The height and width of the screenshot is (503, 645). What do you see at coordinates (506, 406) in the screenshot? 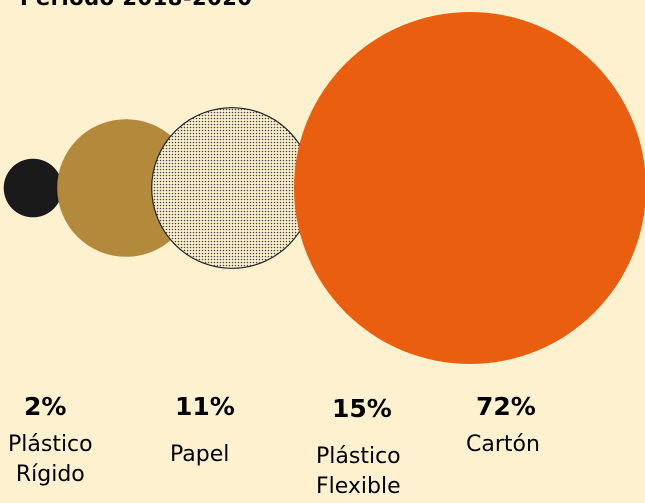
I see `value-label-carton: 72%` at bounding box center [506, 406].